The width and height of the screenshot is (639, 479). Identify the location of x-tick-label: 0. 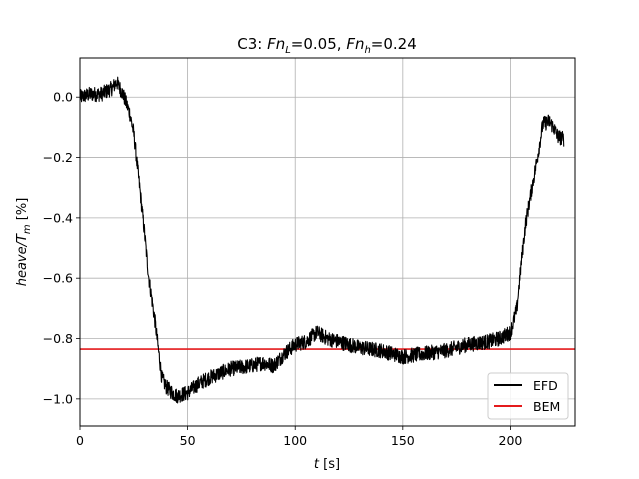
(80, 440).